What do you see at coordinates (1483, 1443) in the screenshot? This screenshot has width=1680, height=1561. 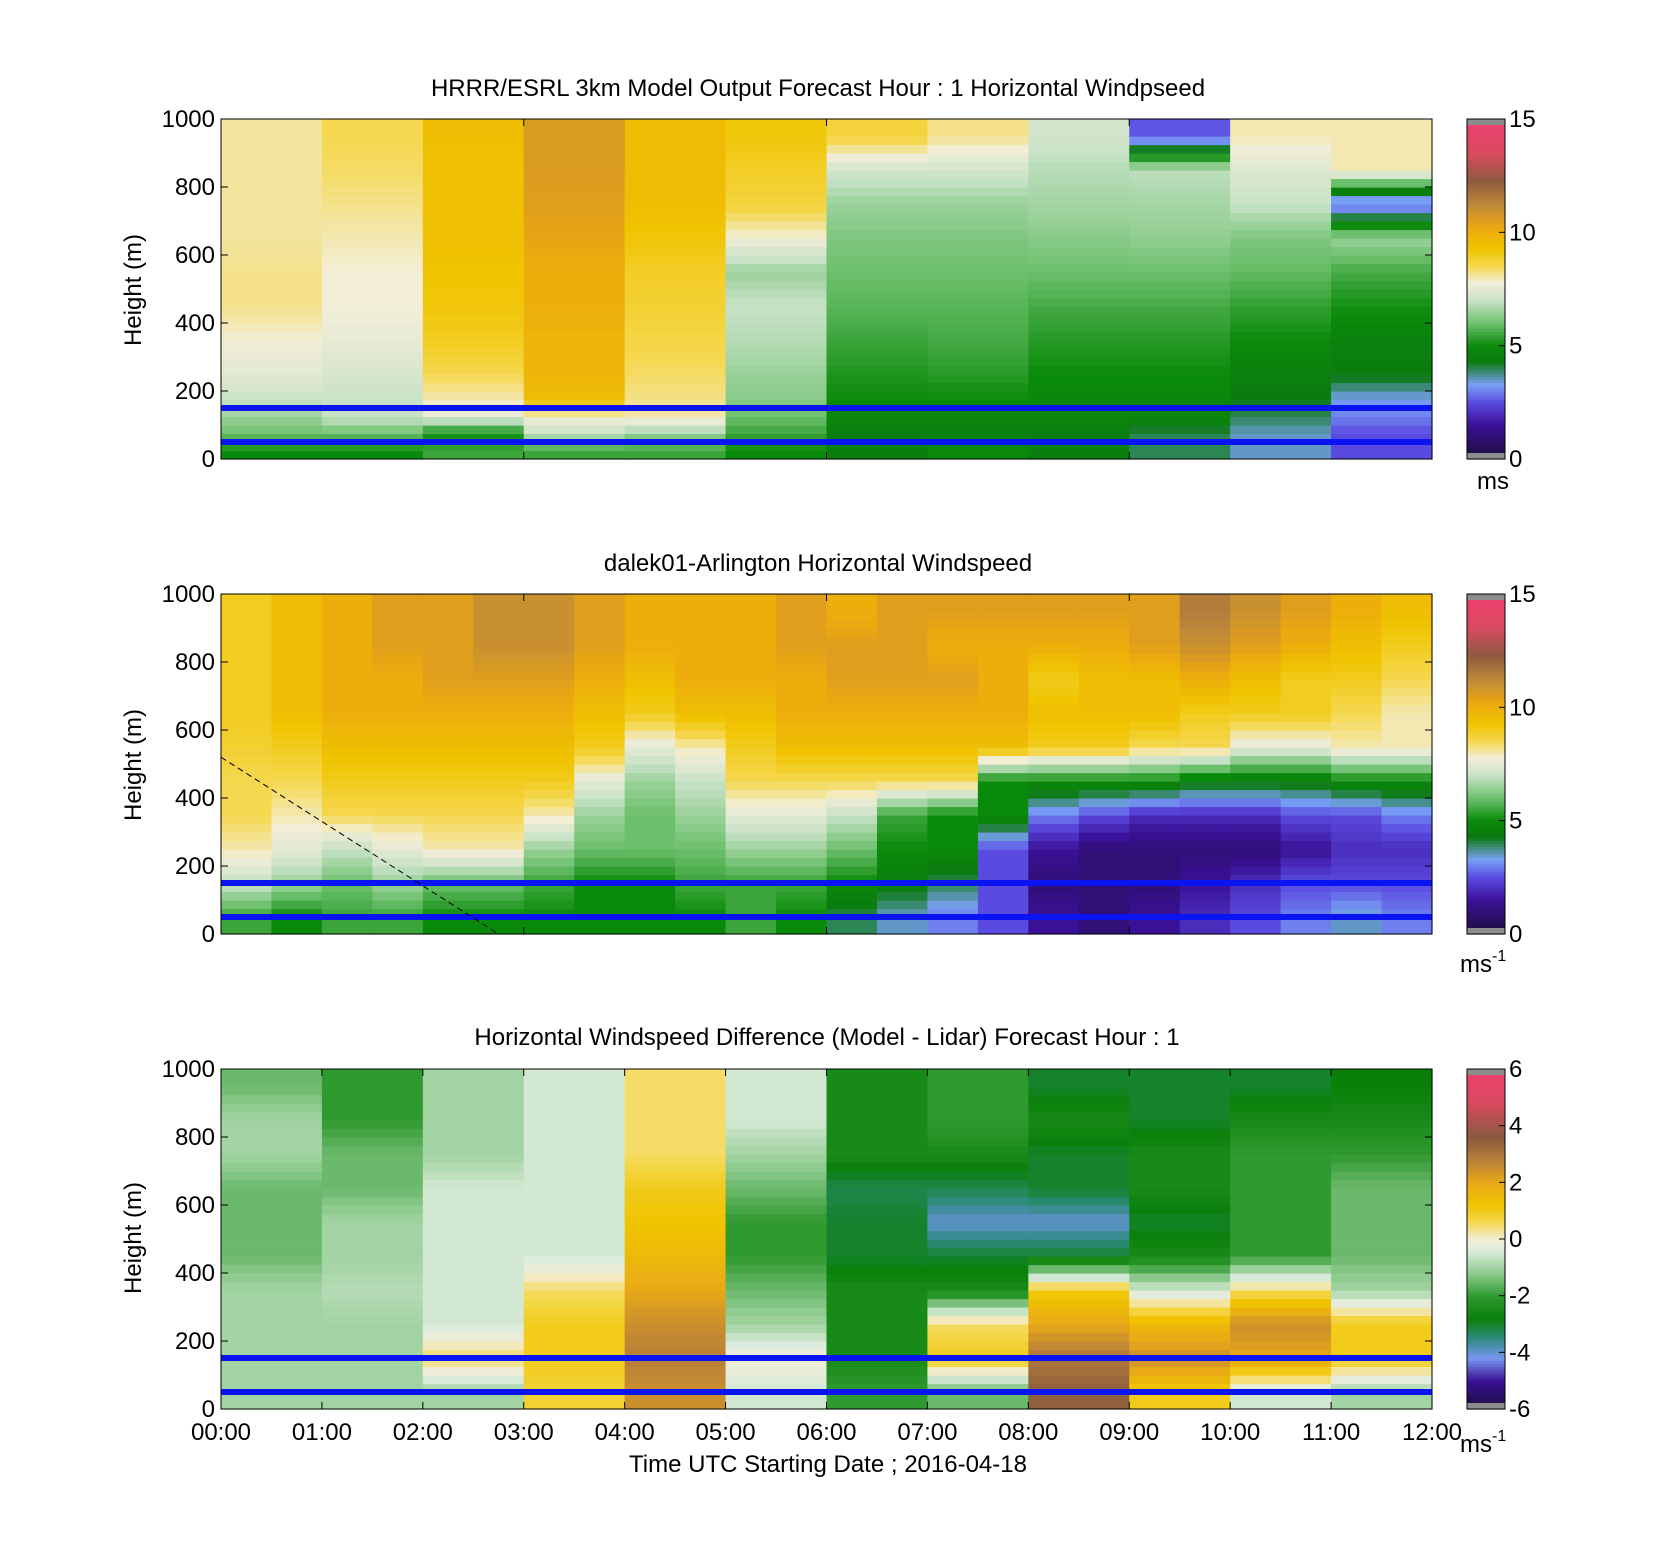 I see `colorbar-unit: ms-1` at bounding box center [1483, 1443].